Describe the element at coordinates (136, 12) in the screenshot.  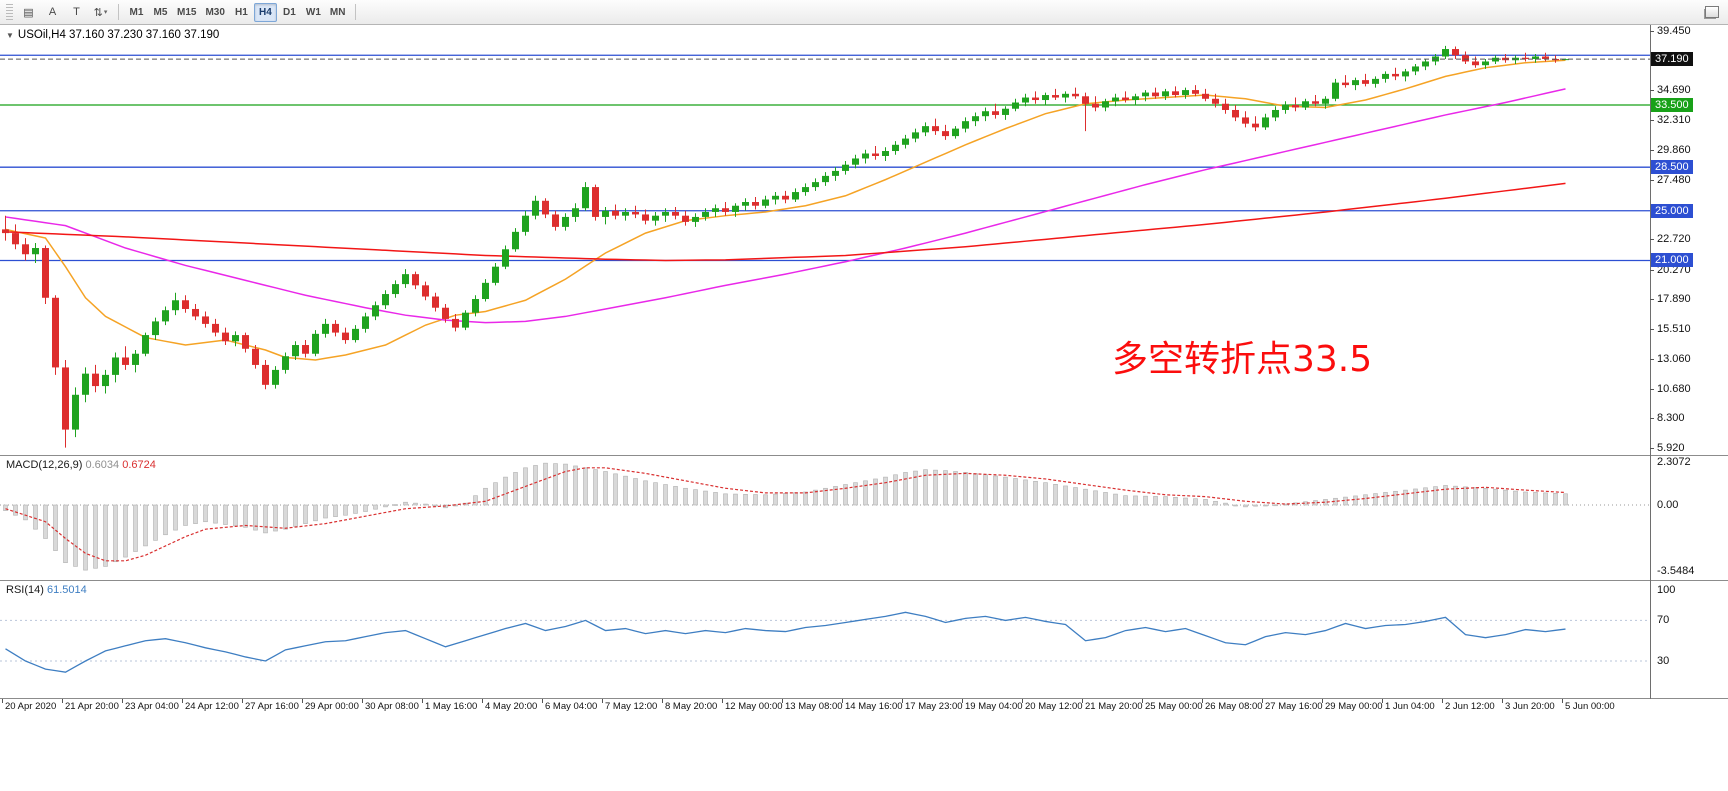
I see `timeframe-button-m1: M1` at that location.